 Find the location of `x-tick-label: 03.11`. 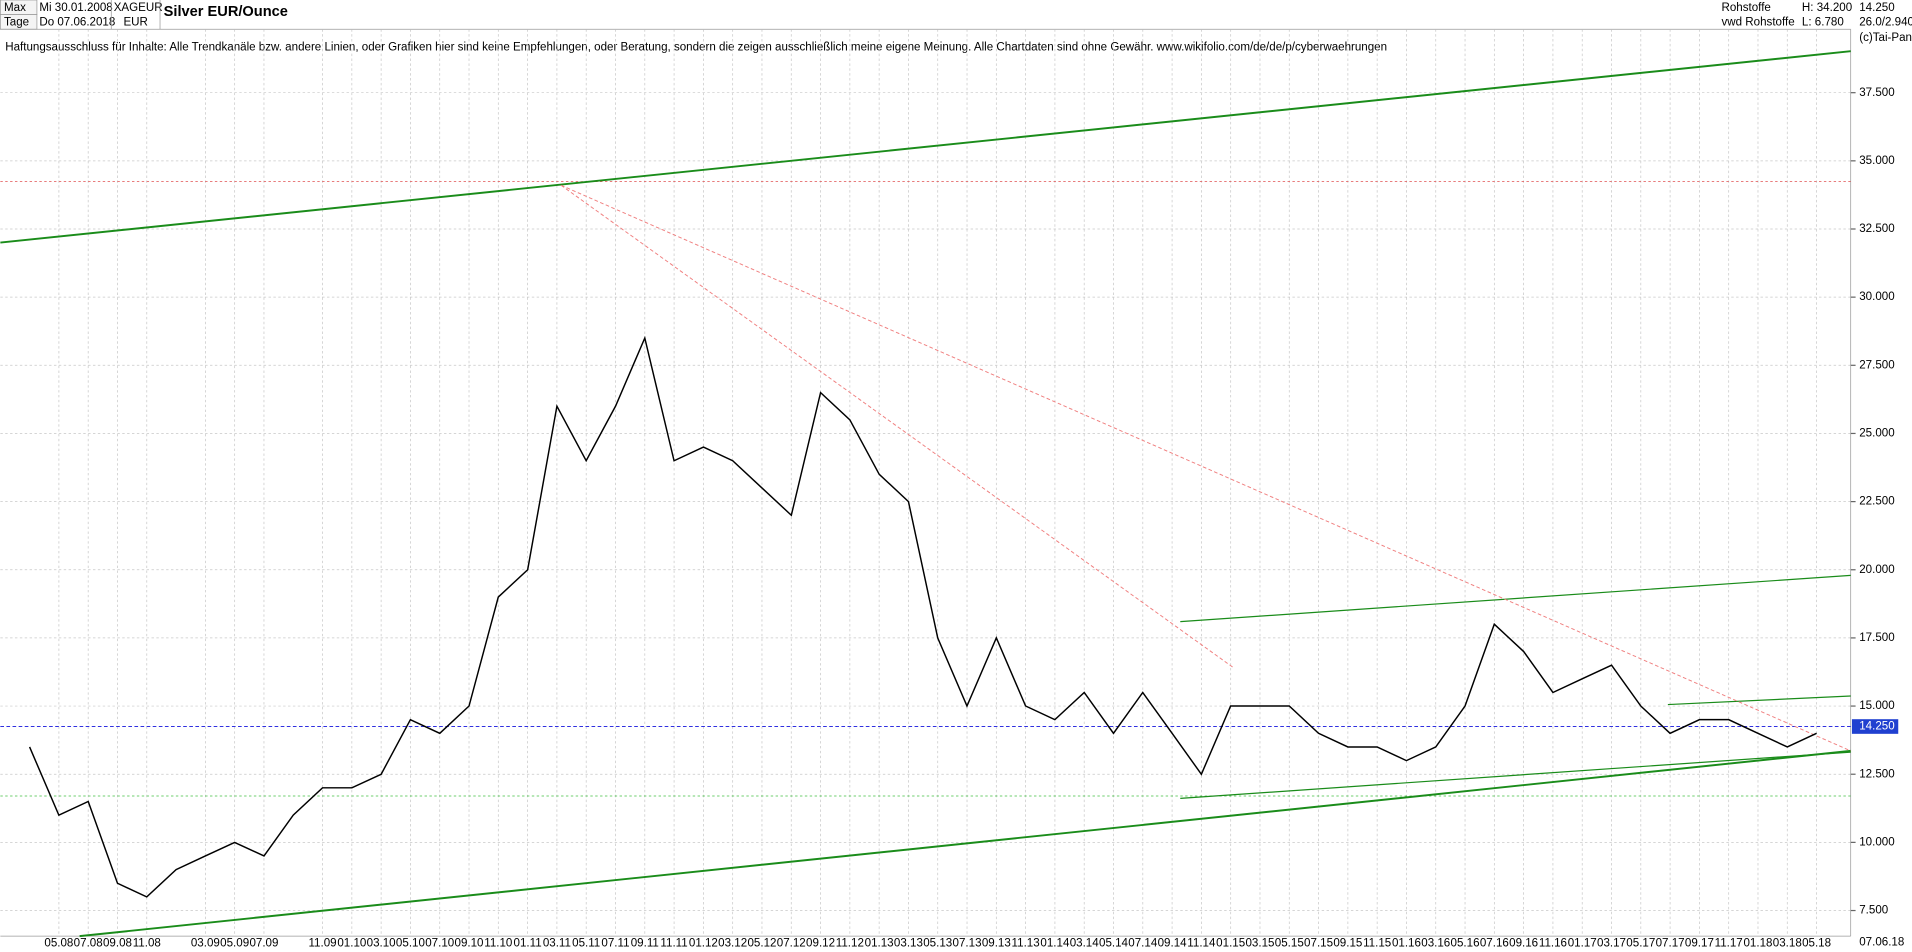

x-tick-label: 03.11 is located at coordinates (557, 944).